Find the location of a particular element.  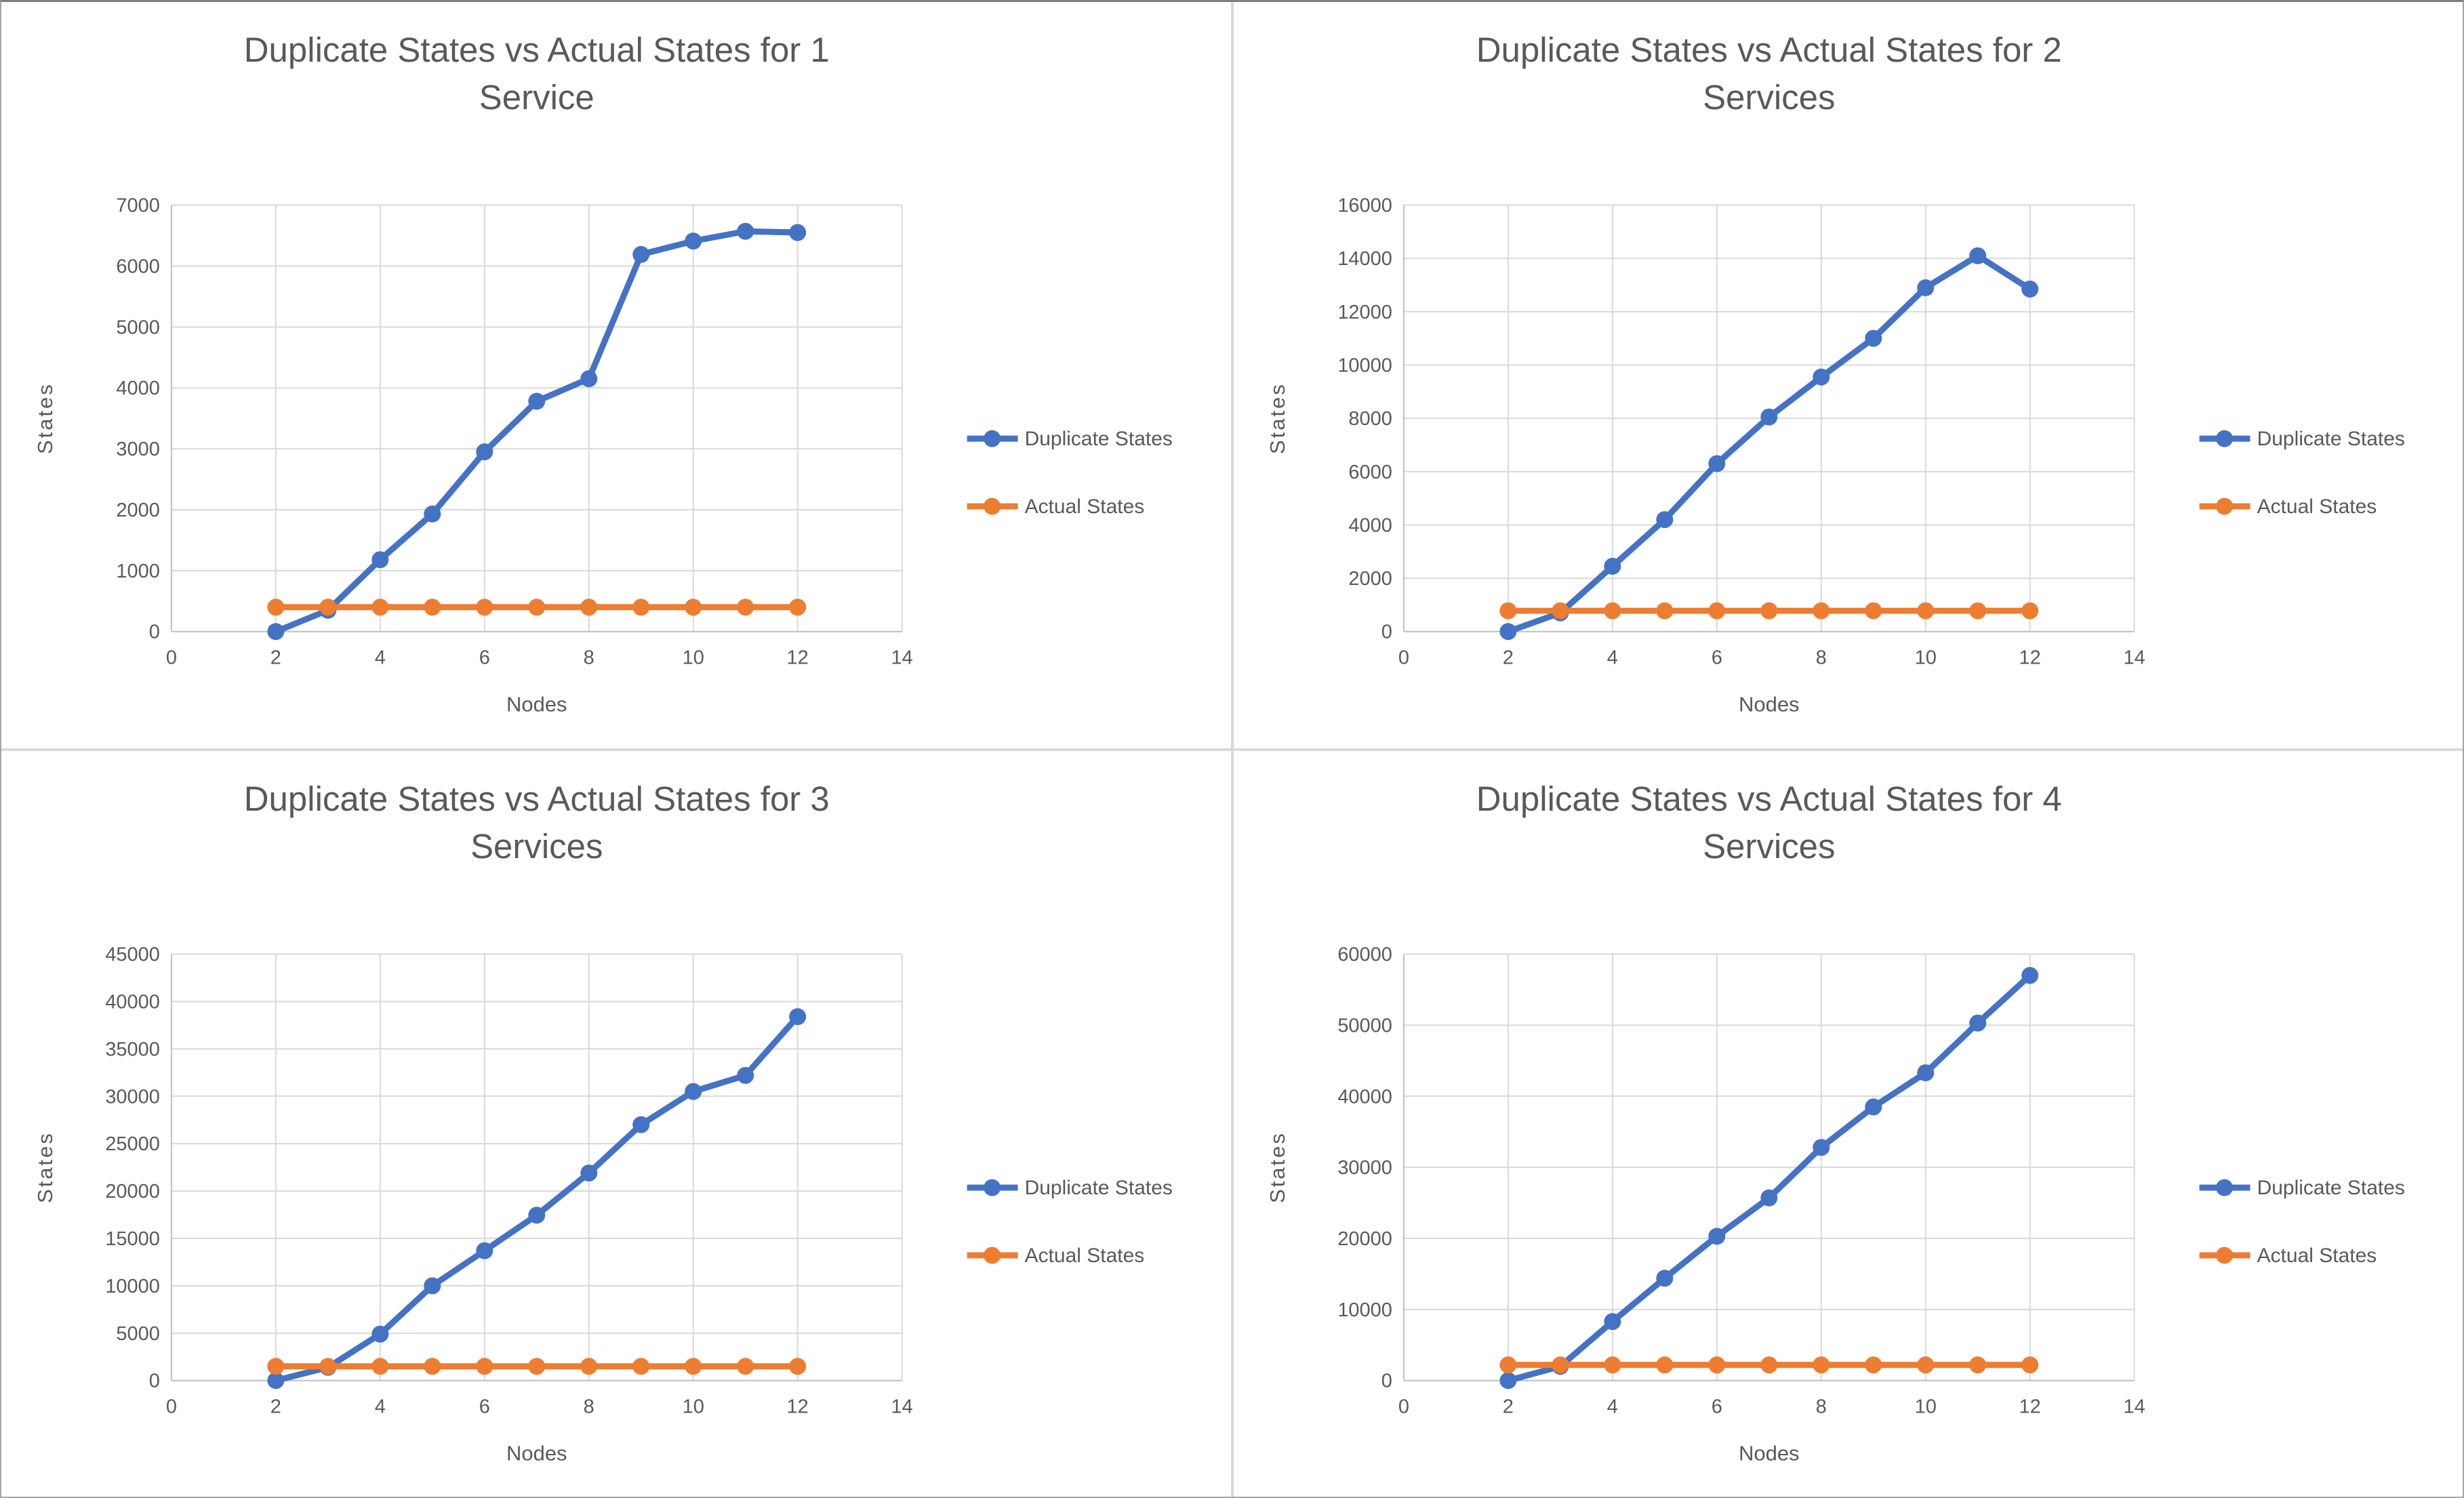

y-tick-label: 14000 is located at coordinates (1364, 259).